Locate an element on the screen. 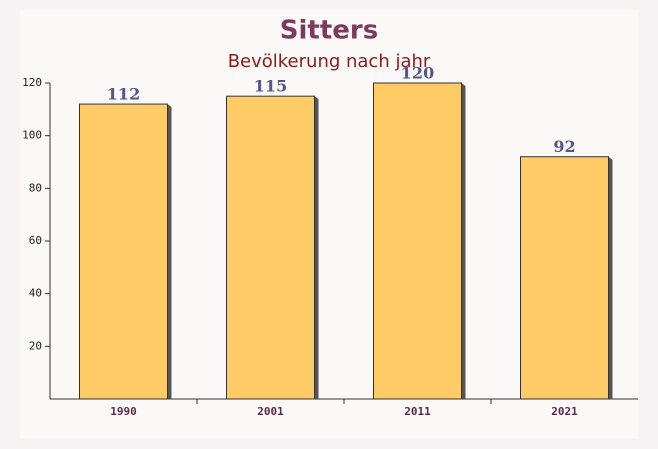 The width and height of the screenshot is (658, 449). value-label: 115 is located at coordinates (270, 86).